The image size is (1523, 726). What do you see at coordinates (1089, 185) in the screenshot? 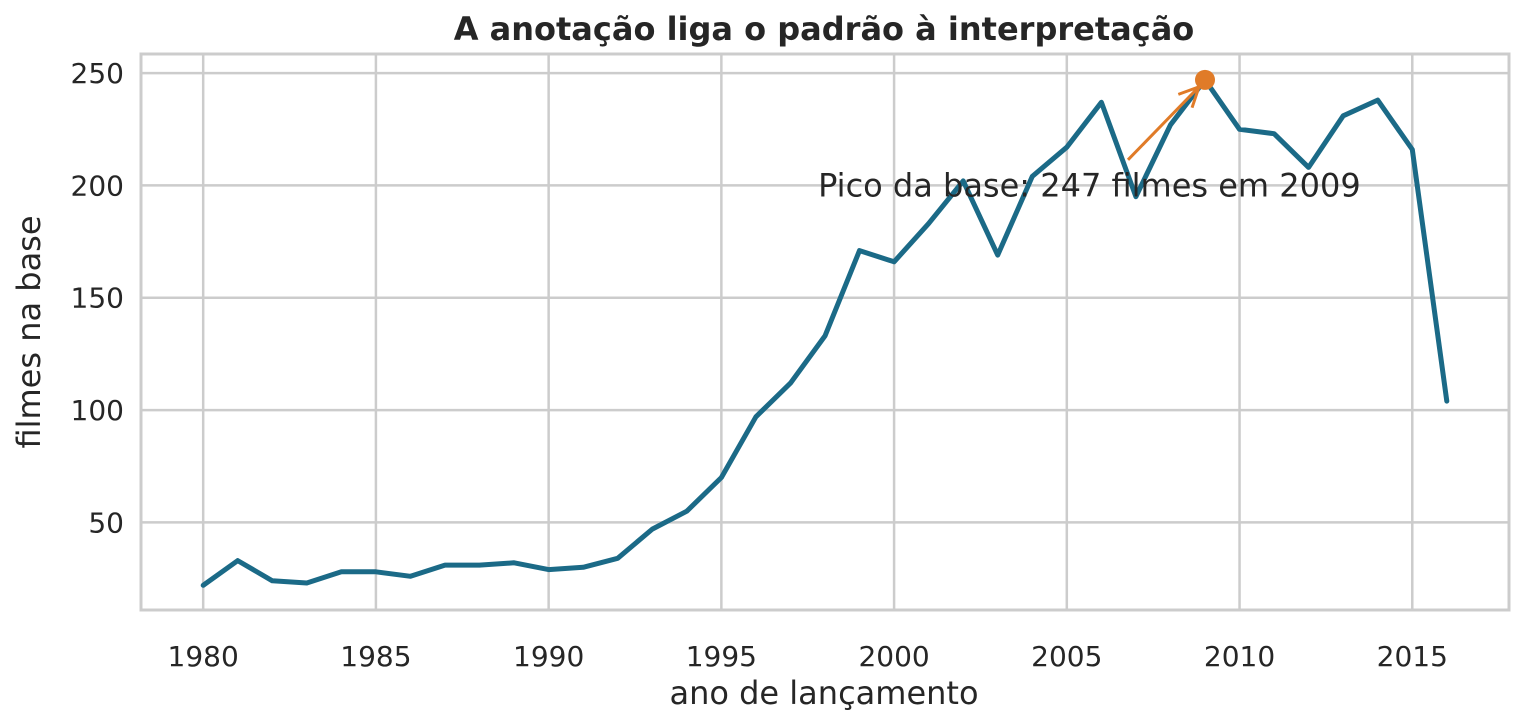
I see `annotation-text: Pico da base: 247 filmes em 2009` at bounding box center [1089, 185].